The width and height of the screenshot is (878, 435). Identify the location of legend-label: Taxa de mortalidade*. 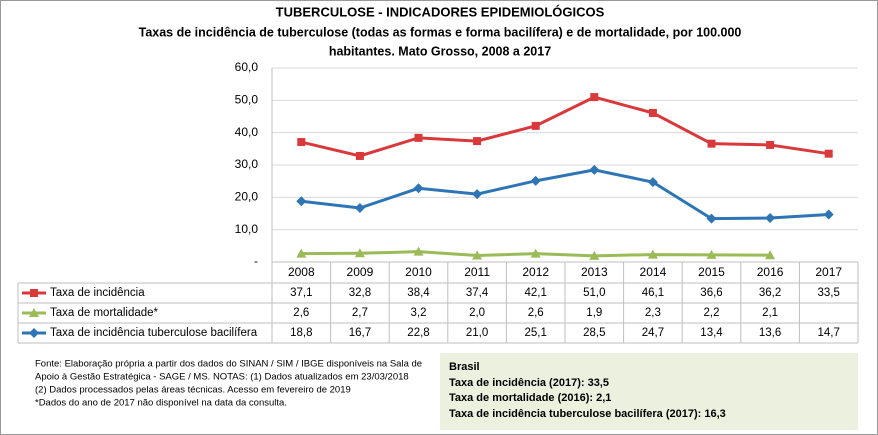
(104, 313).